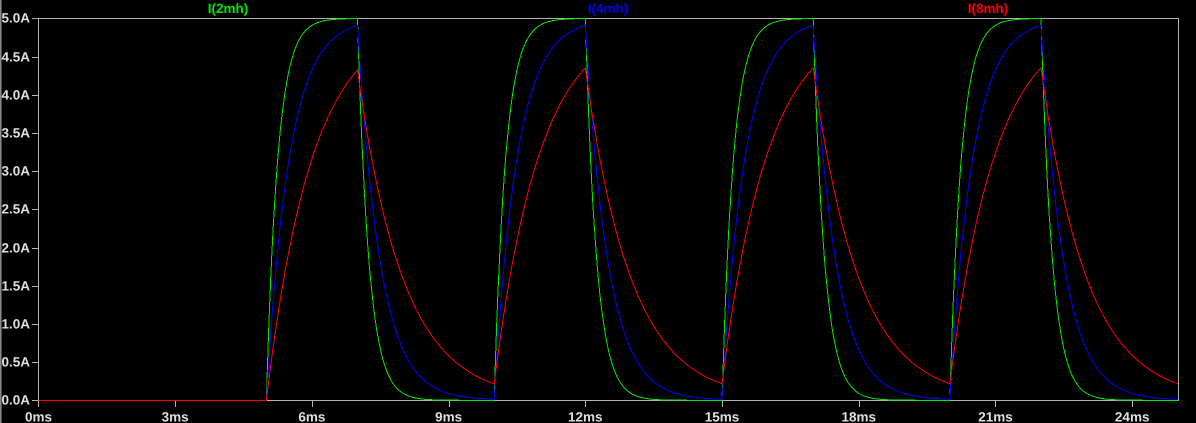 The image size is (1196, 423). I want to click on svg-text: 4.0A, so click(15, 95).